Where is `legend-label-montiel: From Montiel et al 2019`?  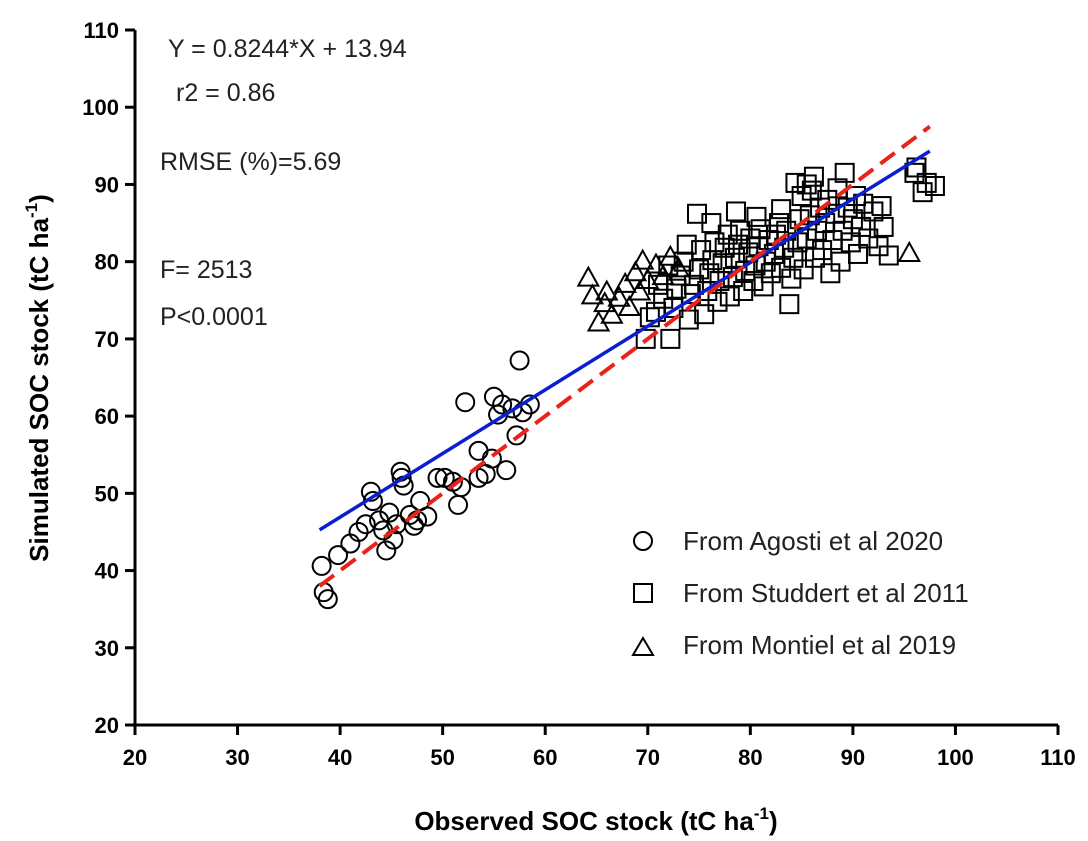
legend-label-montiel: From Montiel et al 2019 is located at coordinates (819, 645).